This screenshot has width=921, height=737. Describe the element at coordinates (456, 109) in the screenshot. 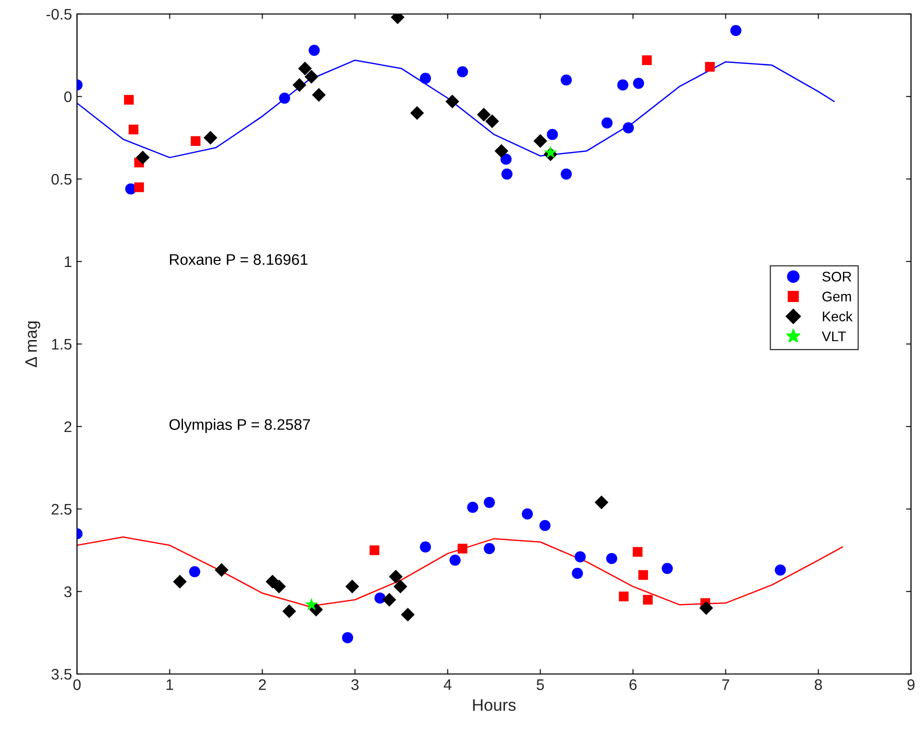

I see `line-series` at that location.